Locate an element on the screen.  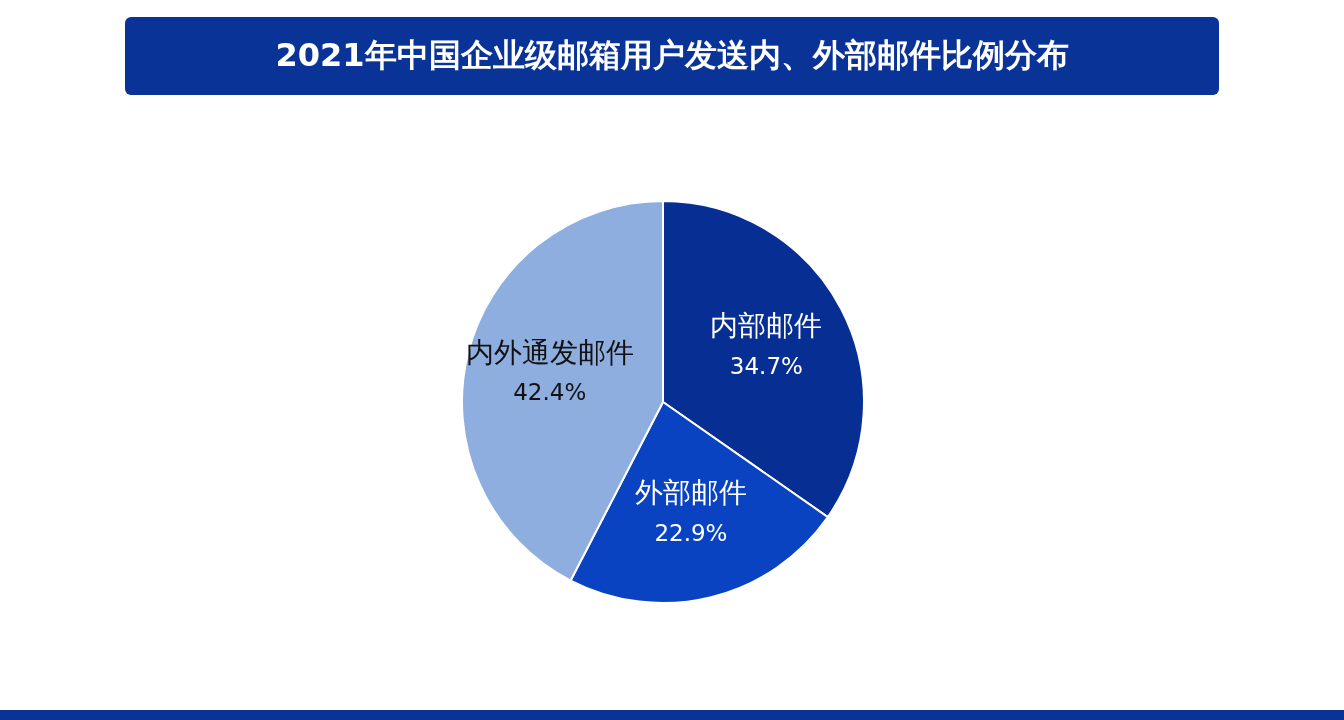
data-label: 42.4% is located at coordinates (550, 392).